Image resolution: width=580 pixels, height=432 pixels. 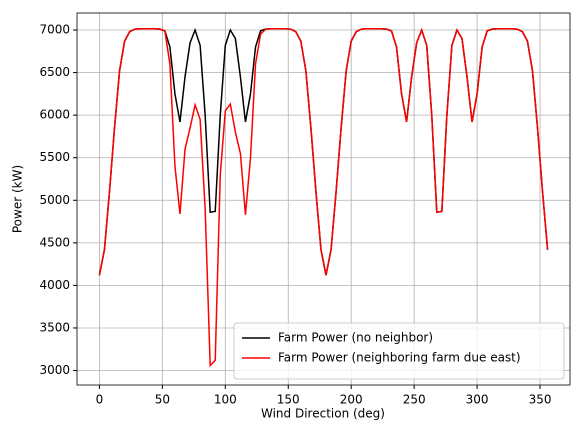 What do you see at coordinates (54, 370) in the screenshot?
I see `y-tick-label: 3000` at bounding box center [54, 370].